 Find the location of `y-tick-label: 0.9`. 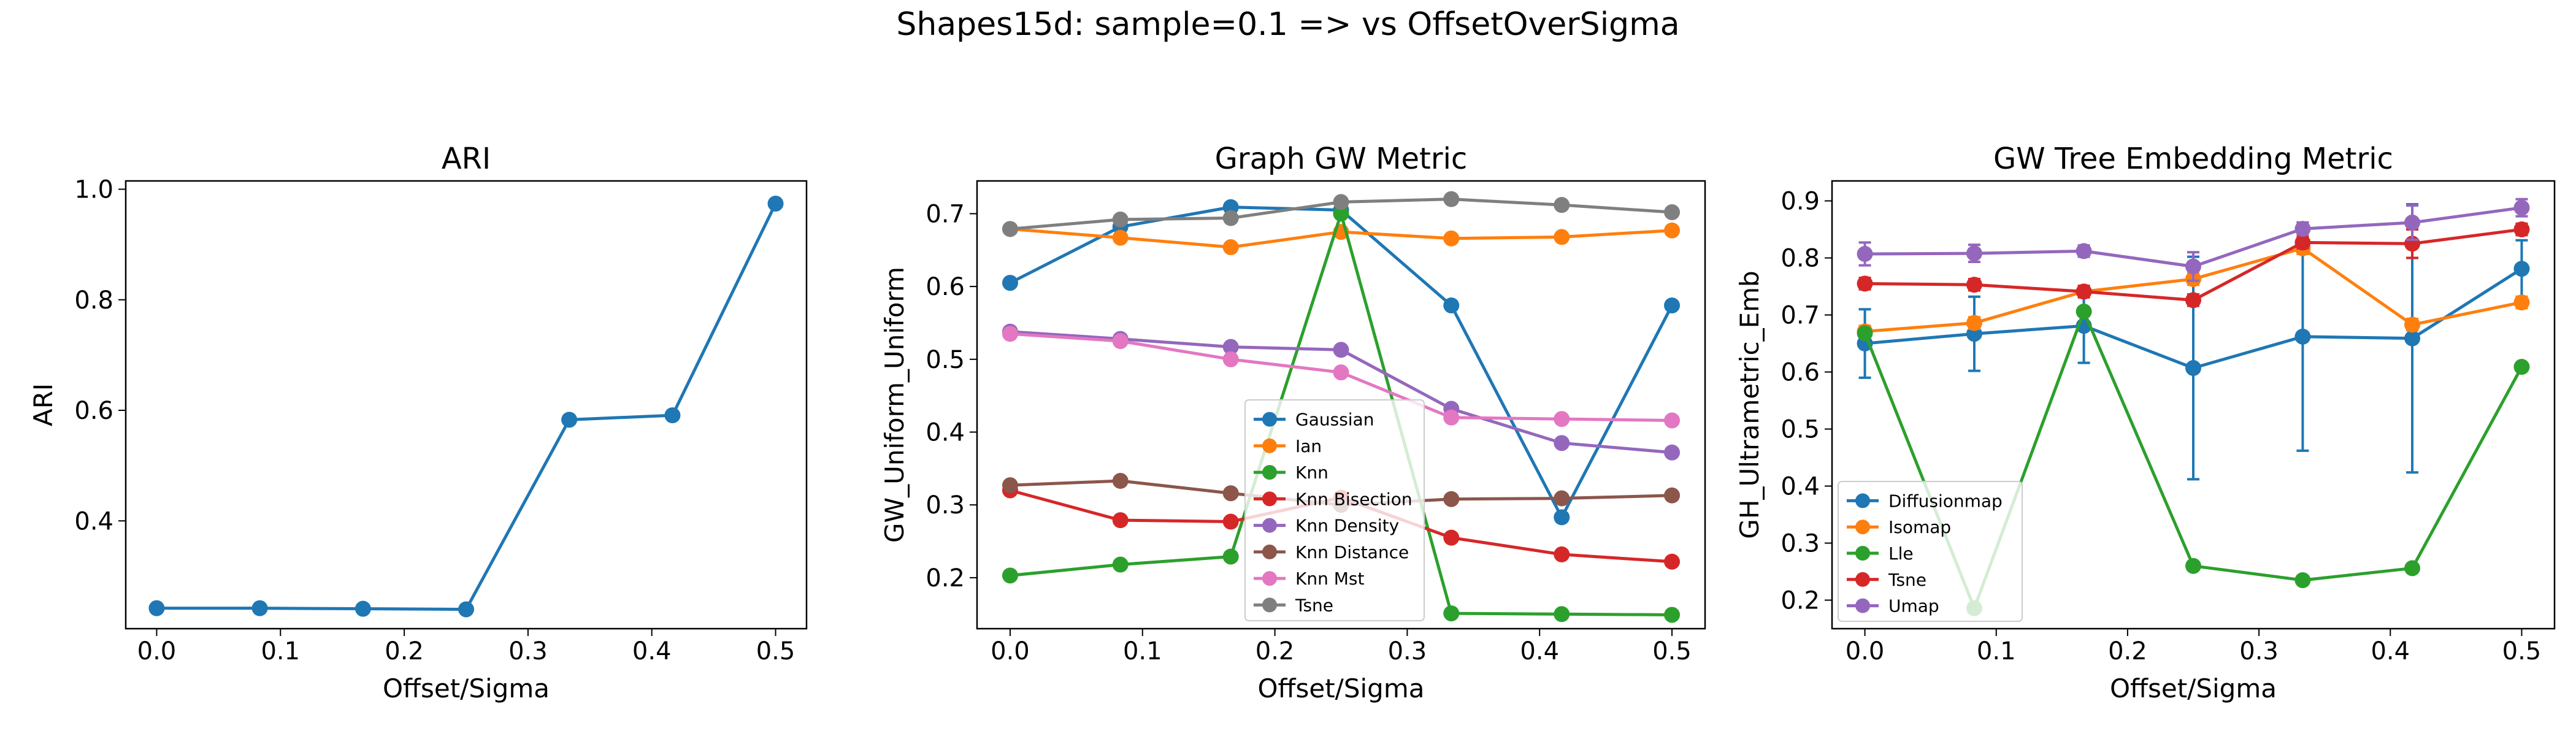

y-tick-label: 0.9 is located at coordinates (1800, 202).